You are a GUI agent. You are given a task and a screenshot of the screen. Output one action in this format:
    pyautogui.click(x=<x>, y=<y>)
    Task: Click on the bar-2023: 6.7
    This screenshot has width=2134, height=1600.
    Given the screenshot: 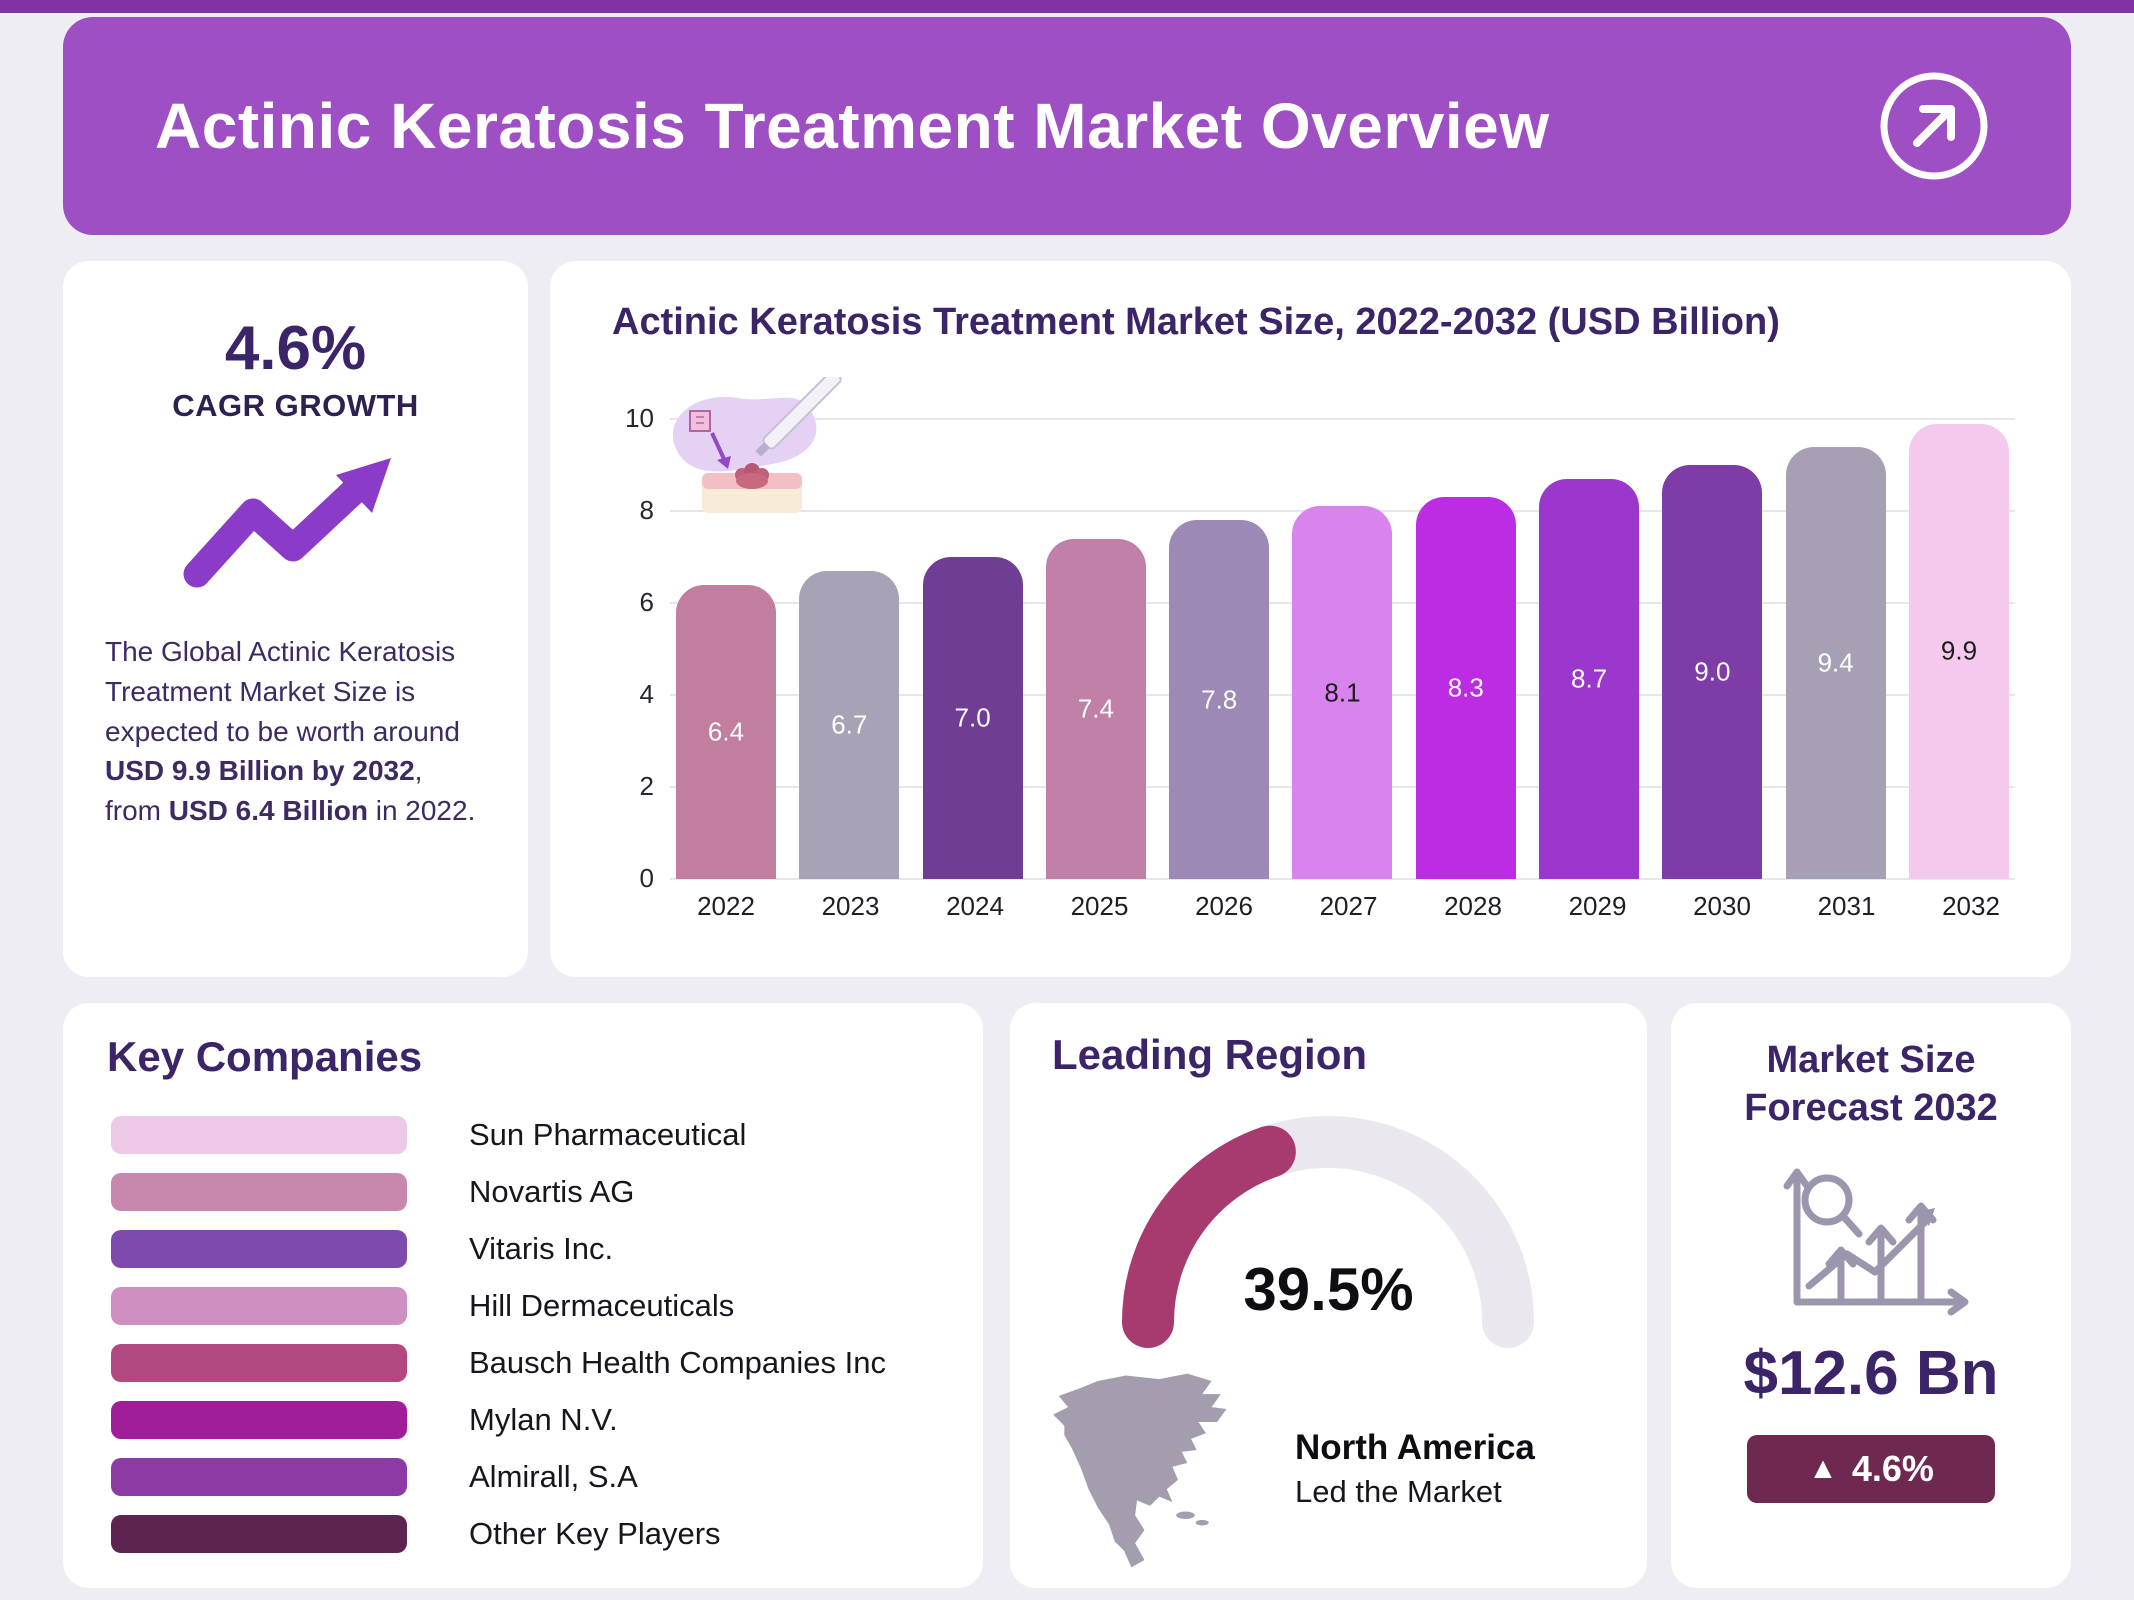 What is the action you would take?
    pyautogui.click(x=849, y=724)
    